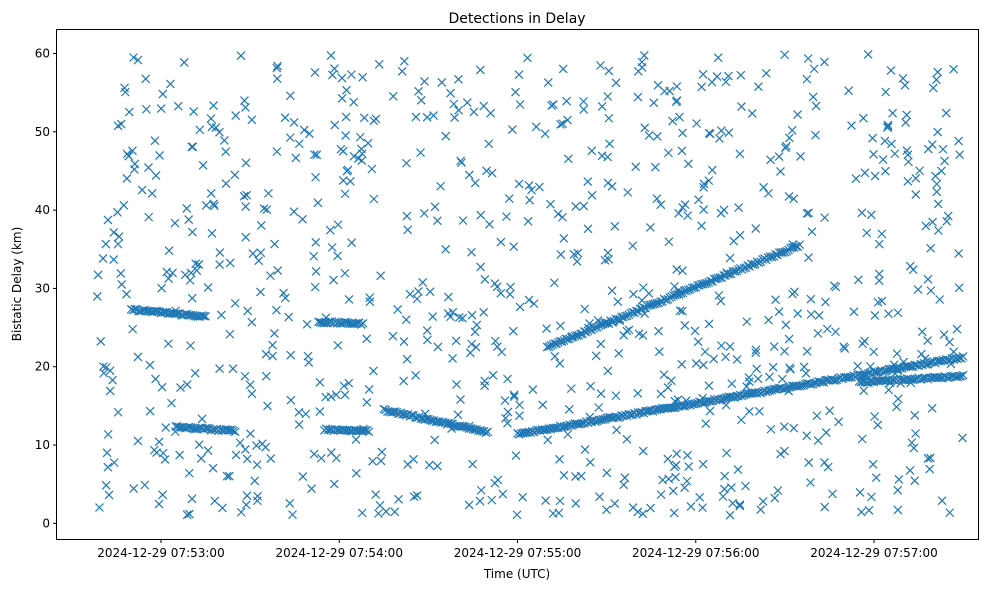 Image resolution: width=989 pixels, height=590 pixels. What do you see at coordinates (46, 523) in the screenshot?
I see `y-tick-label: 0` at bounding box center [46, 523].